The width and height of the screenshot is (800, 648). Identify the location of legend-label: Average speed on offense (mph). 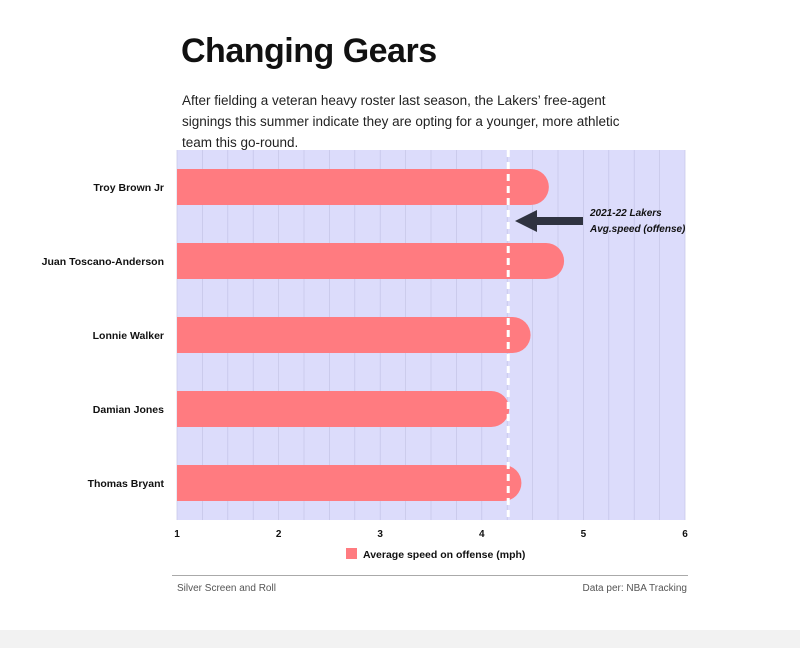
(444, 555).